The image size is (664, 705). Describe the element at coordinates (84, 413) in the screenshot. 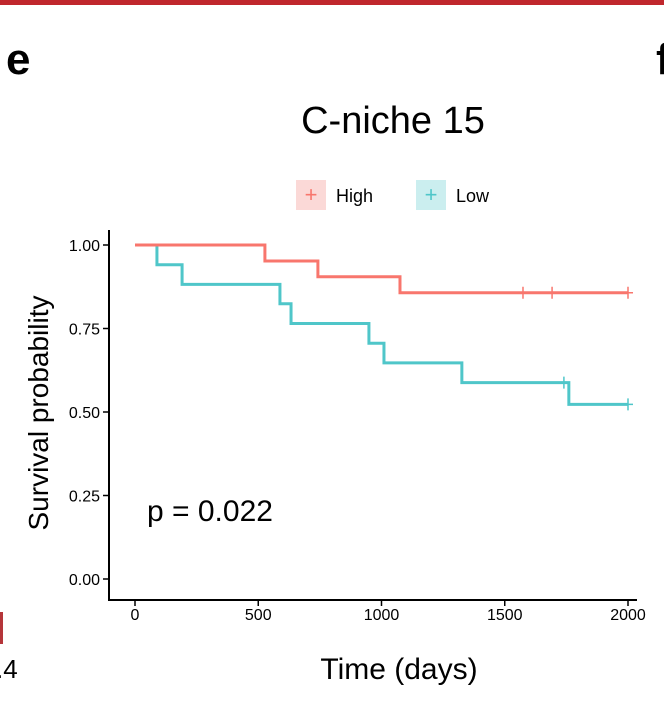

I see `y-tick-label: 0.50` at that location.